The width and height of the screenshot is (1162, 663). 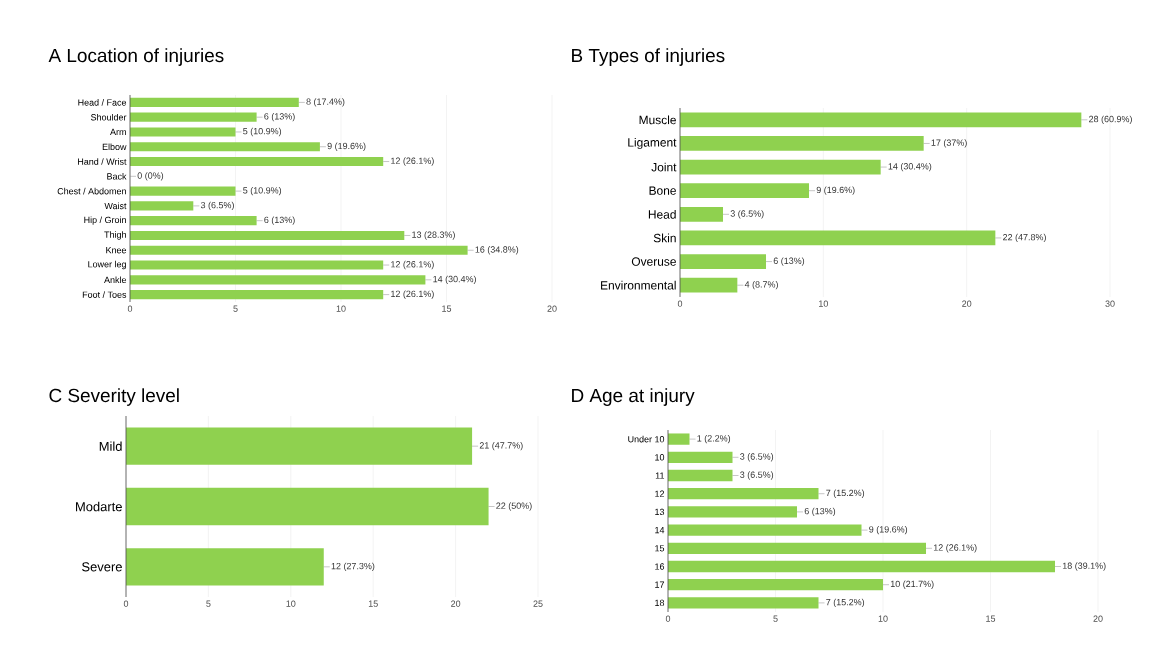 What do you see at coordinates (117, 176) in the screenshot?
I see `y-tick-label: Back` at bounding box center [117, 176].